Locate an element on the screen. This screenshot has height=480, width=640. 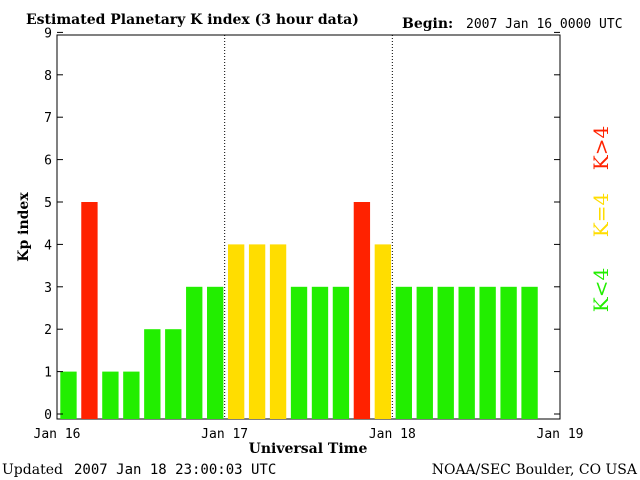
x-axis-label: Universal Time is located at coordinates (308, 449).